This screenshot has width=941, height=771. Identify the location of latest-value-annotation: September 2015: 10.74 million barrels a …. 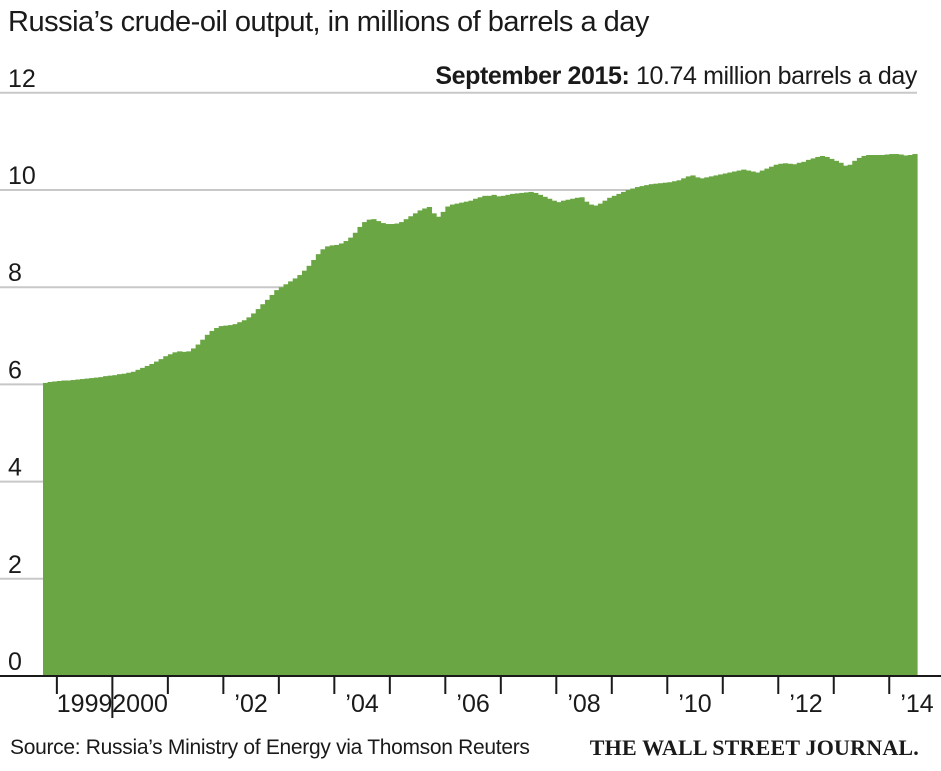
(676, 76).